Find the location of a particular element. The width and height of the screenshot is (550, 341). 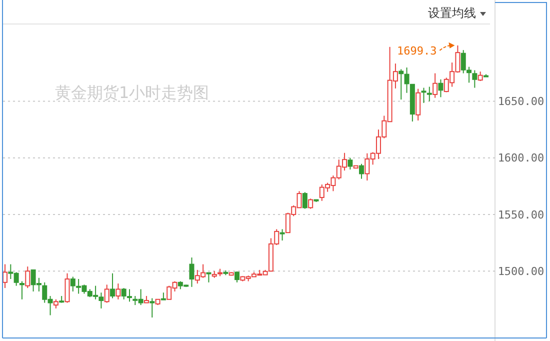

y-tick-label: 1500.00 is located at coordinates (521, 271).